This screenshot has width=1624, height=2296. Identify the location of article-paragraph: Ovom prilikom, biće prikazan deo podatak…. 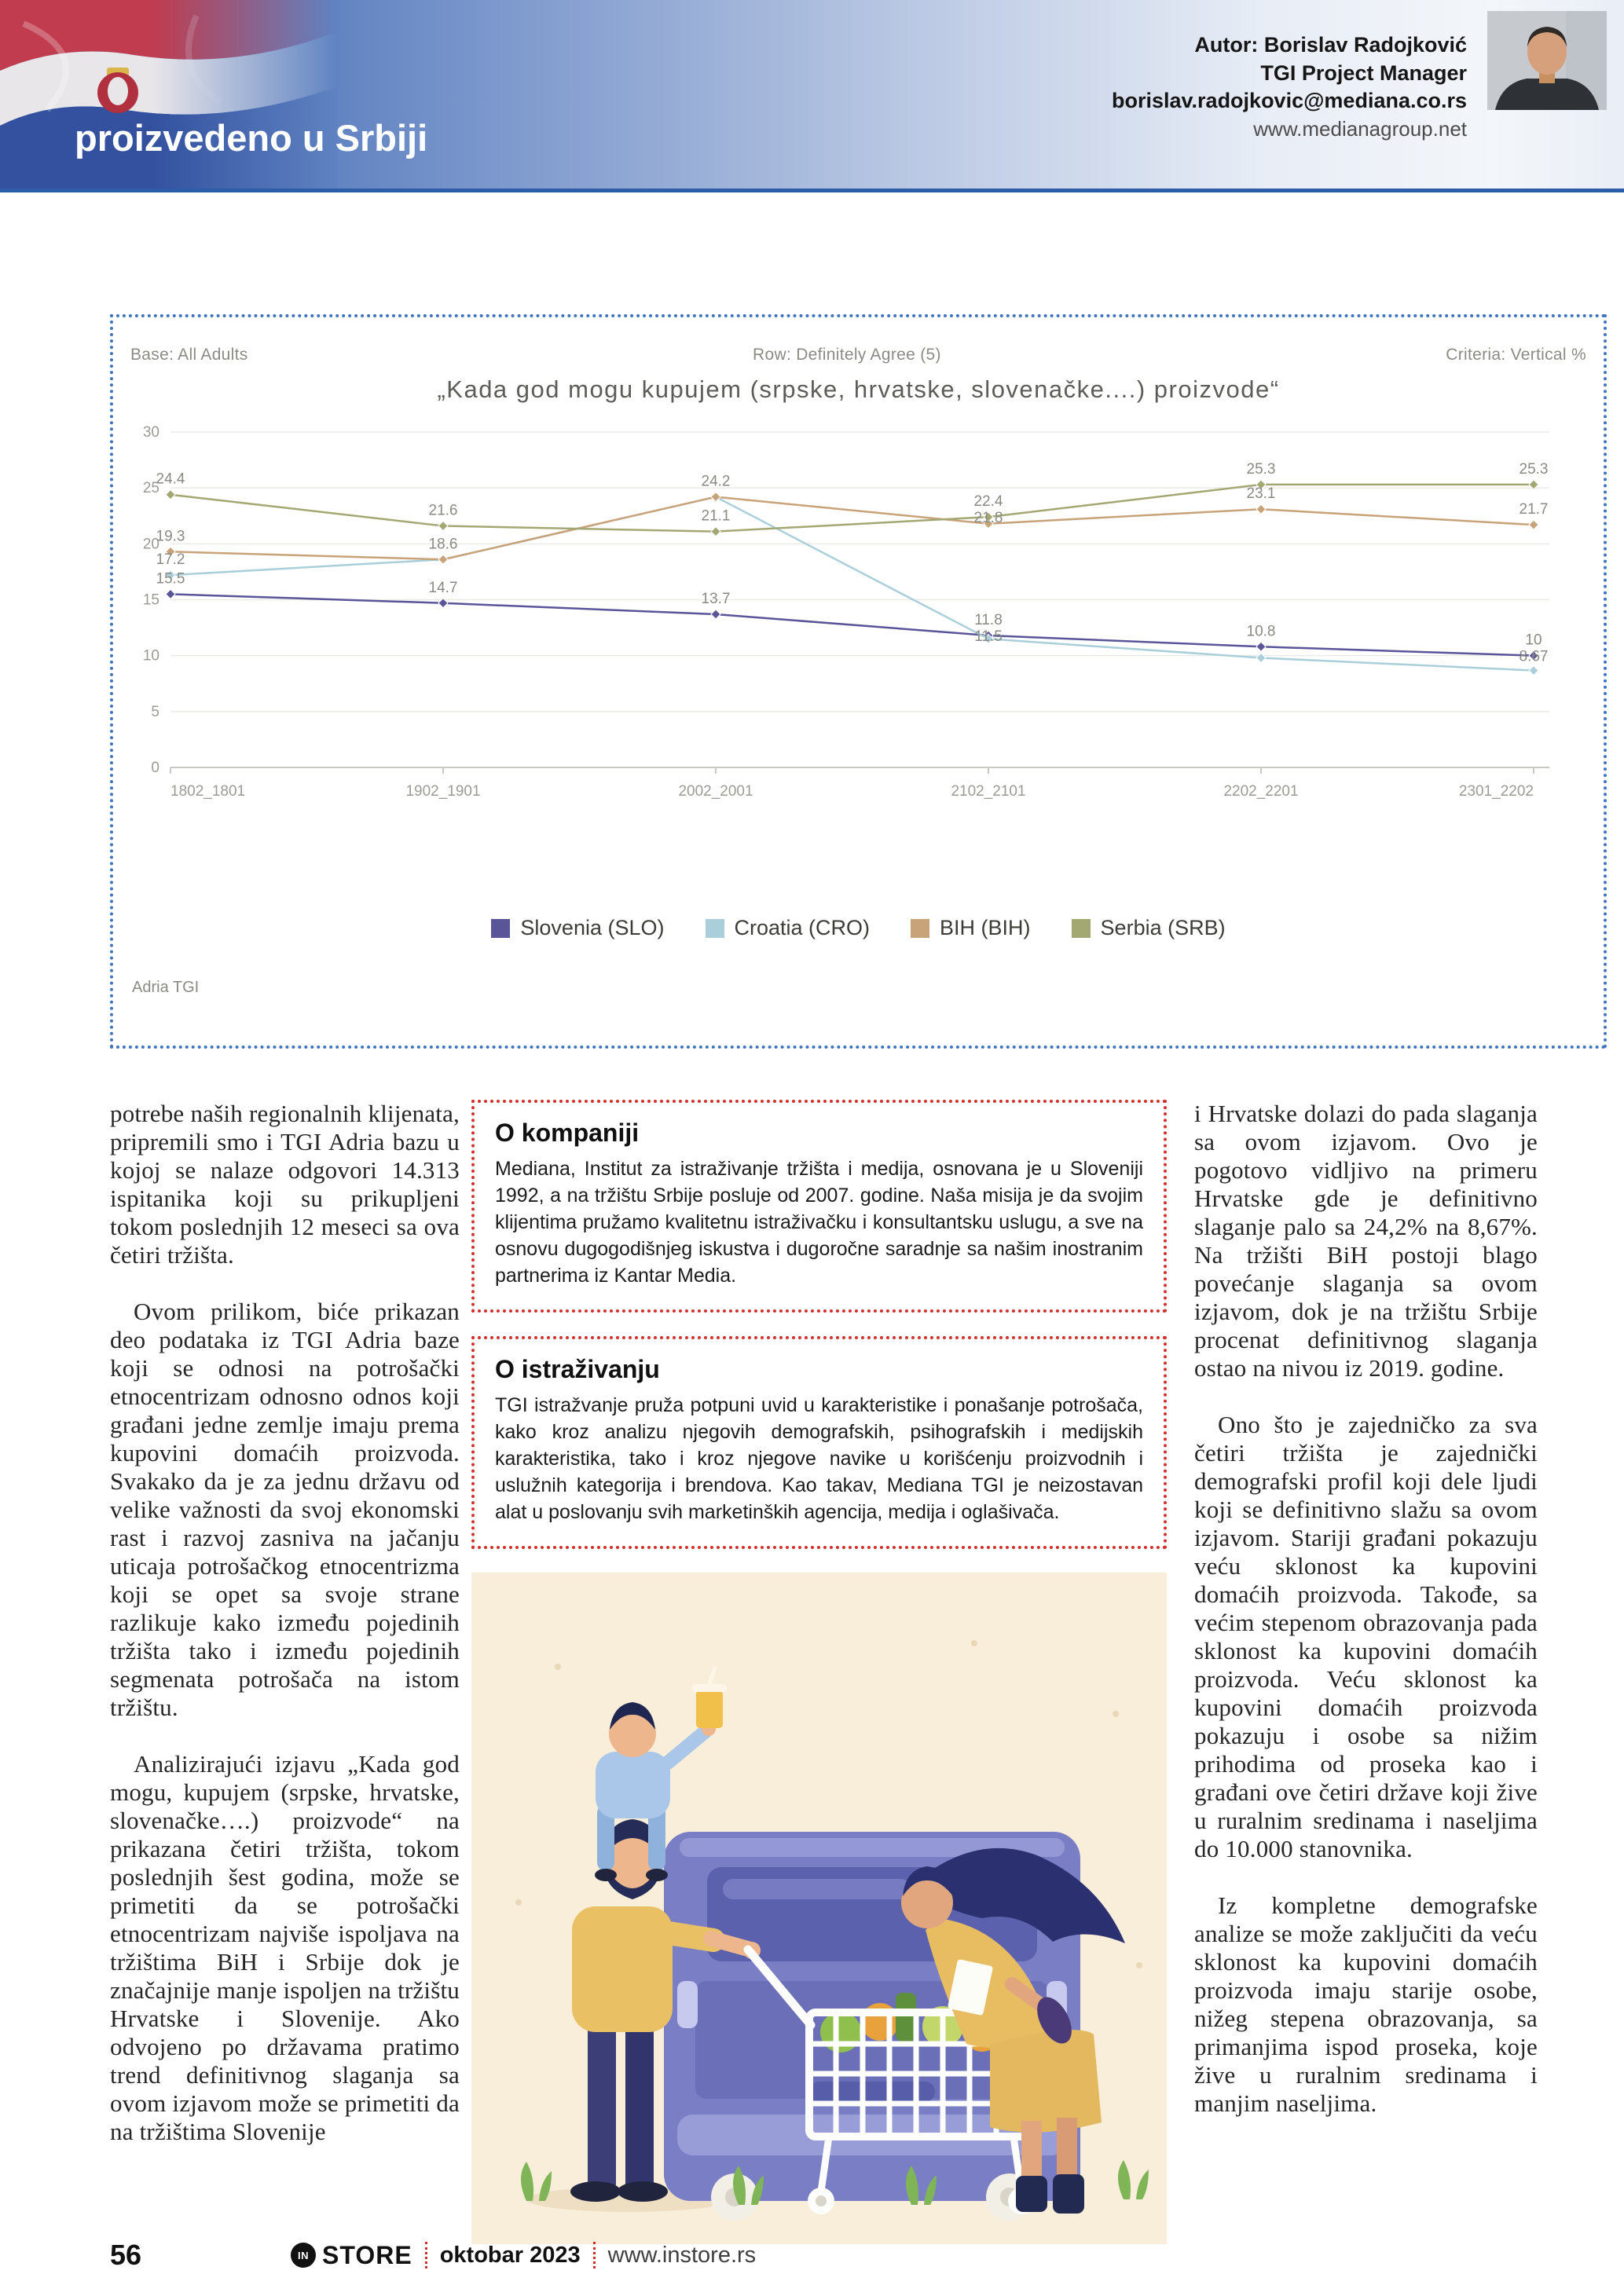
(285, 1509).